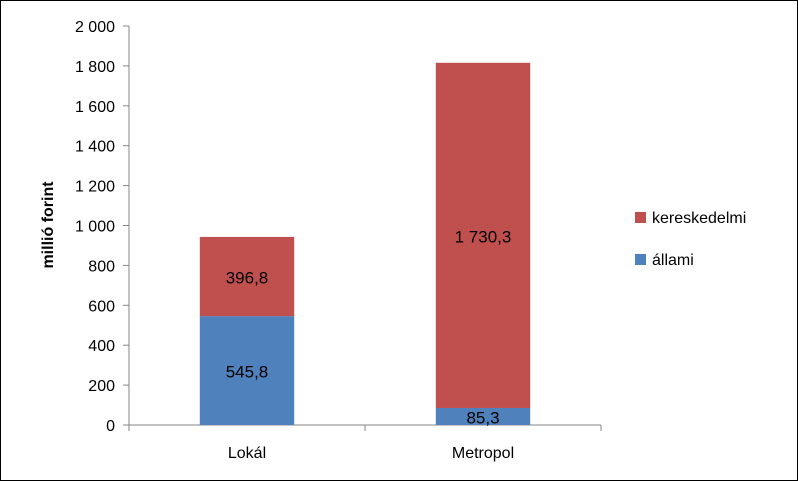 This screenshot has width=798, height=481. I want to click on y-tick-label: 1 800, so click(95, 67).